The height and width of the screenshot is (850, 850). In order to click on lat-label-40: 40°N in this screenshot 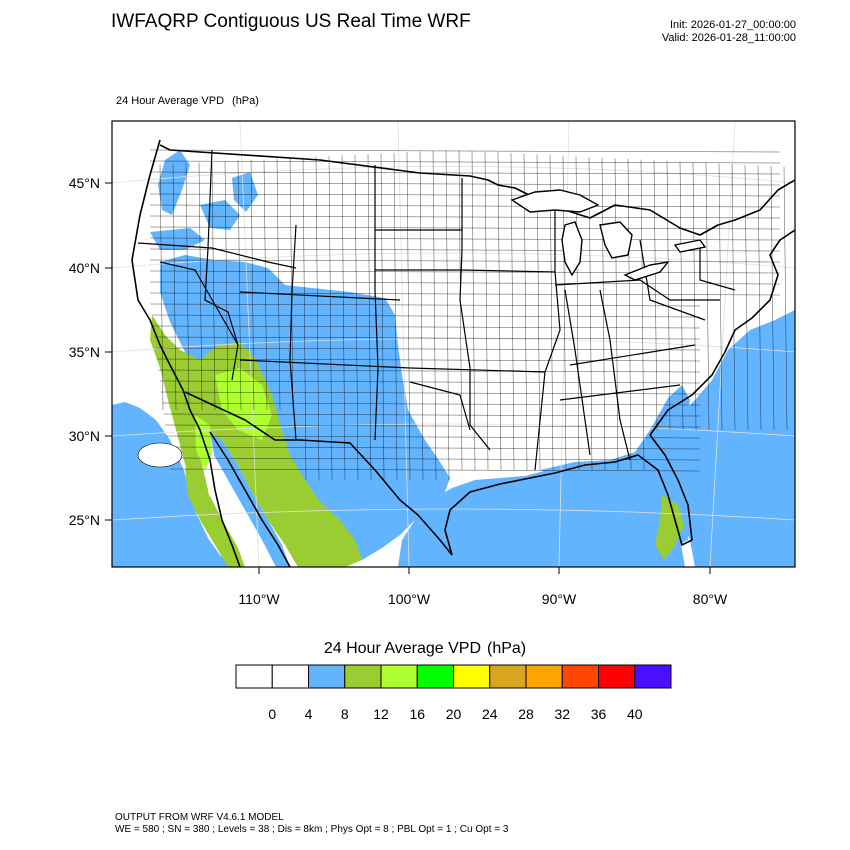, I will do `click(84, 268)`.